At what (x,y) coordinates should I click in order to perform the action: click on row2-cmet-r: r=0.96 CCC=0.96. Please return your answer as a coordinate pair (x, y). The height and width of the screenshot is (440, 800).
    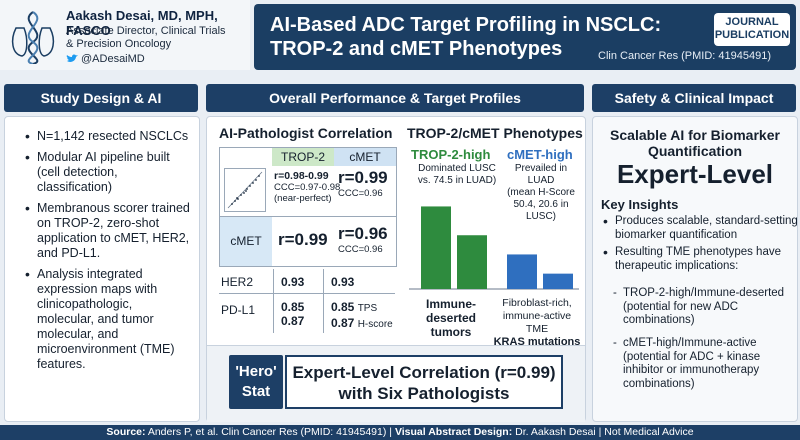
    Looking at the image, I should click on (363, 239).